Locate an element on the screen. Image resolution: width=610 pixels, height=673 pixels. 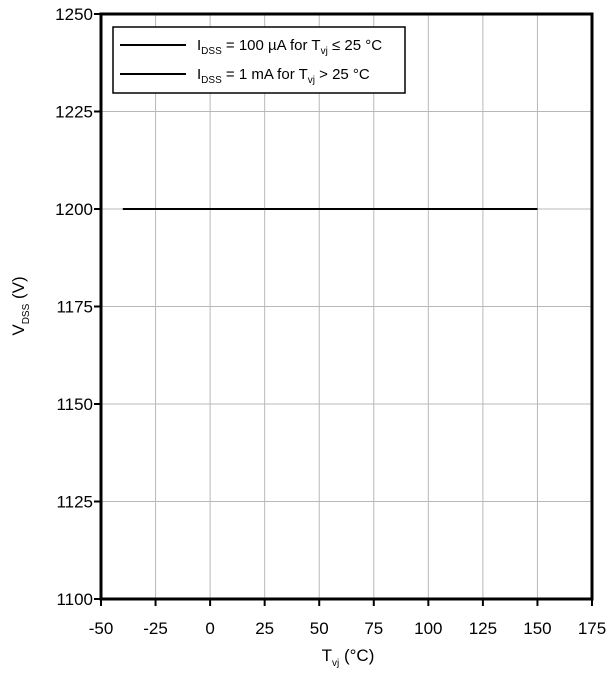
y-tick-label-1: 1125 is located at coordinates (74, 502).